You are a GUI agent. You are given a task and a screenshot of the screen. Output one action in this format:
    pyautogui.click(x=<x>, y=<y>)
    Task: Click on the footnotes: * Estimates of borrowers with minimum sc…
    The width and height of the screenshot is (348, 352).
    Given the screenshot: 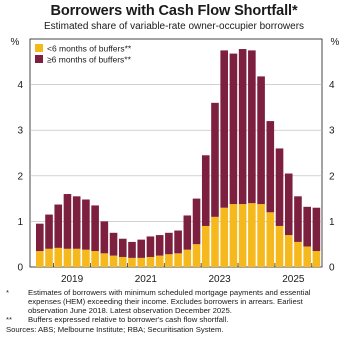 What is the action you would take?
    pyautogui.click(x=175, y=311)
    